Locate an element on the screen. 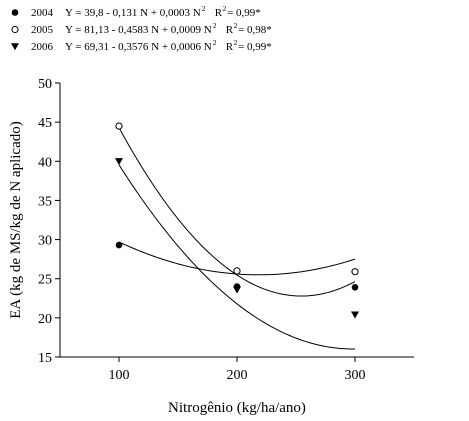 Image resolution: width=469 pixels, height=421 pixels. x-axis-title: Nitrogênio (kg/ha/ano) is located at coordinates (237, 408).